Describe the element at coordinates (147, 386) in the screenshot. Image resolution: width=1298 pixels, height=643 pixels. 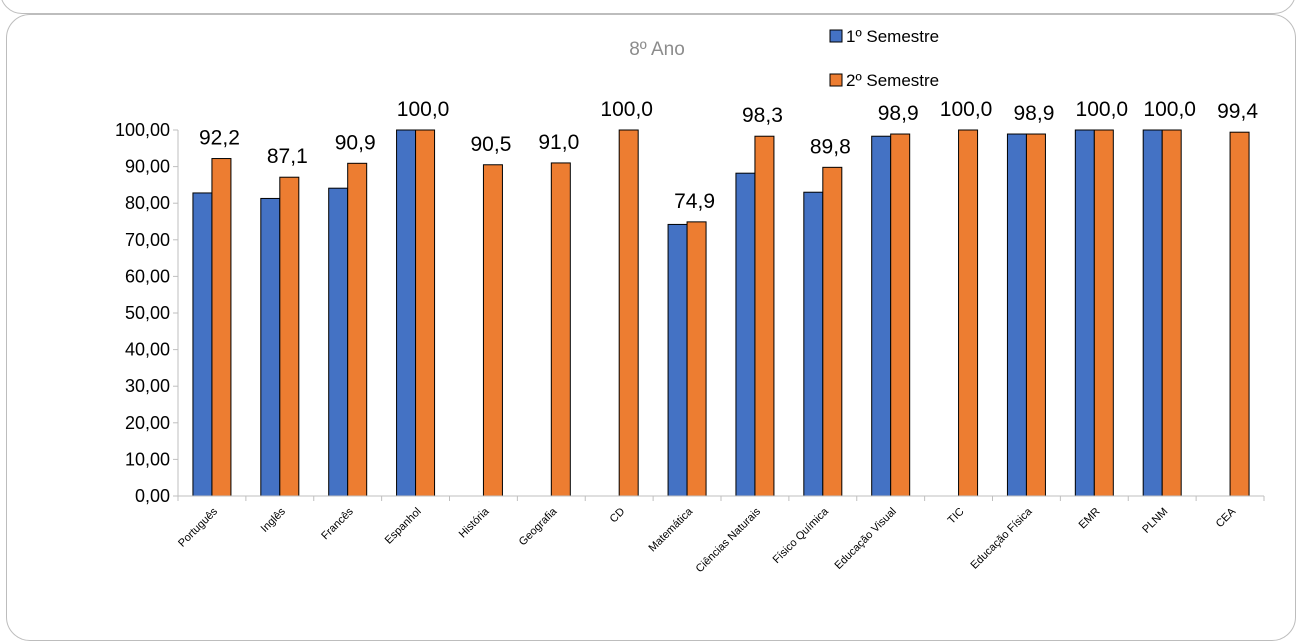
I see `y-tick-label: 30,00` at that location.